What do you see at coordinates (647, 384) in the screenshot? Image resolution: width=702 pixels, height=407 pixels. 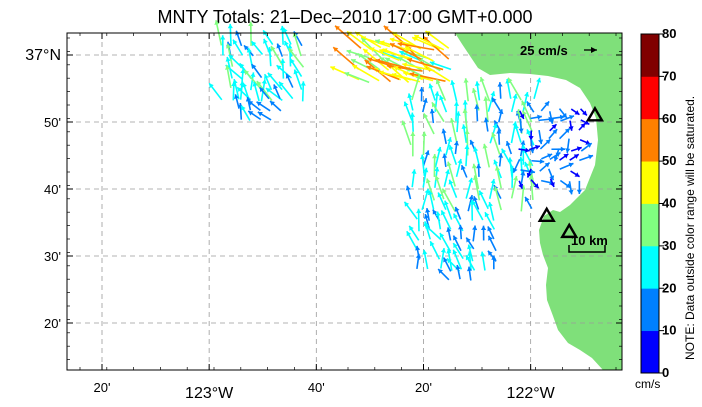 I see `colorbar-unit: cm/s` at bounding box center [647, 384].